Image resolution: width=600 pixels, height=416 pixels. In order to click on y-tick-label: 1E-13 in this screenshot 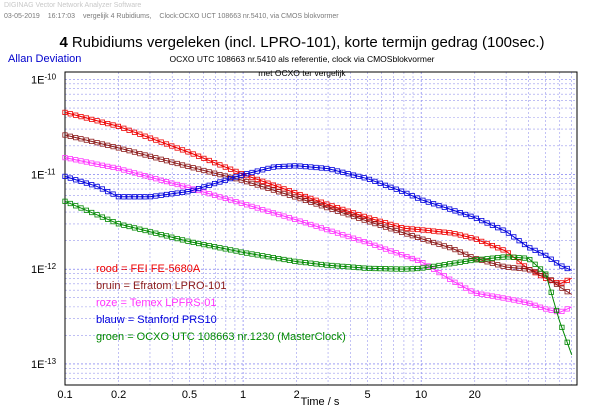, I will do `click(44, 364)`.